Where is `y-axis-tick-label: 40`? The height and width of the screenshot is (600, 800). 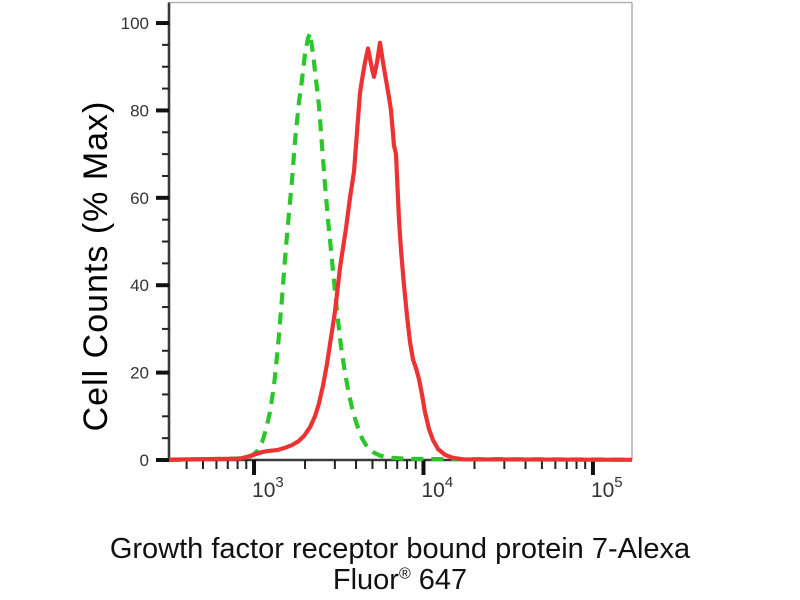
y-axis-tick-label: 40 is located at coordinates (139, 285).